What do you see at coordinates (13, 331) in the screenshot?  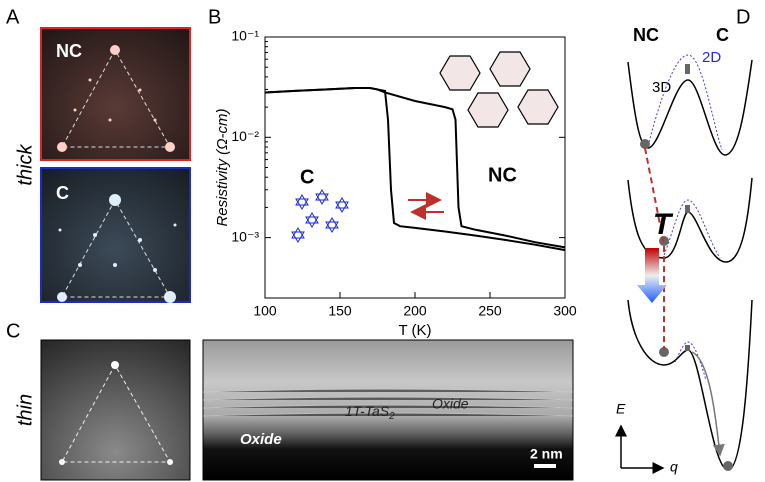 I see `panel-label: C` at bounding box center [13, 331].